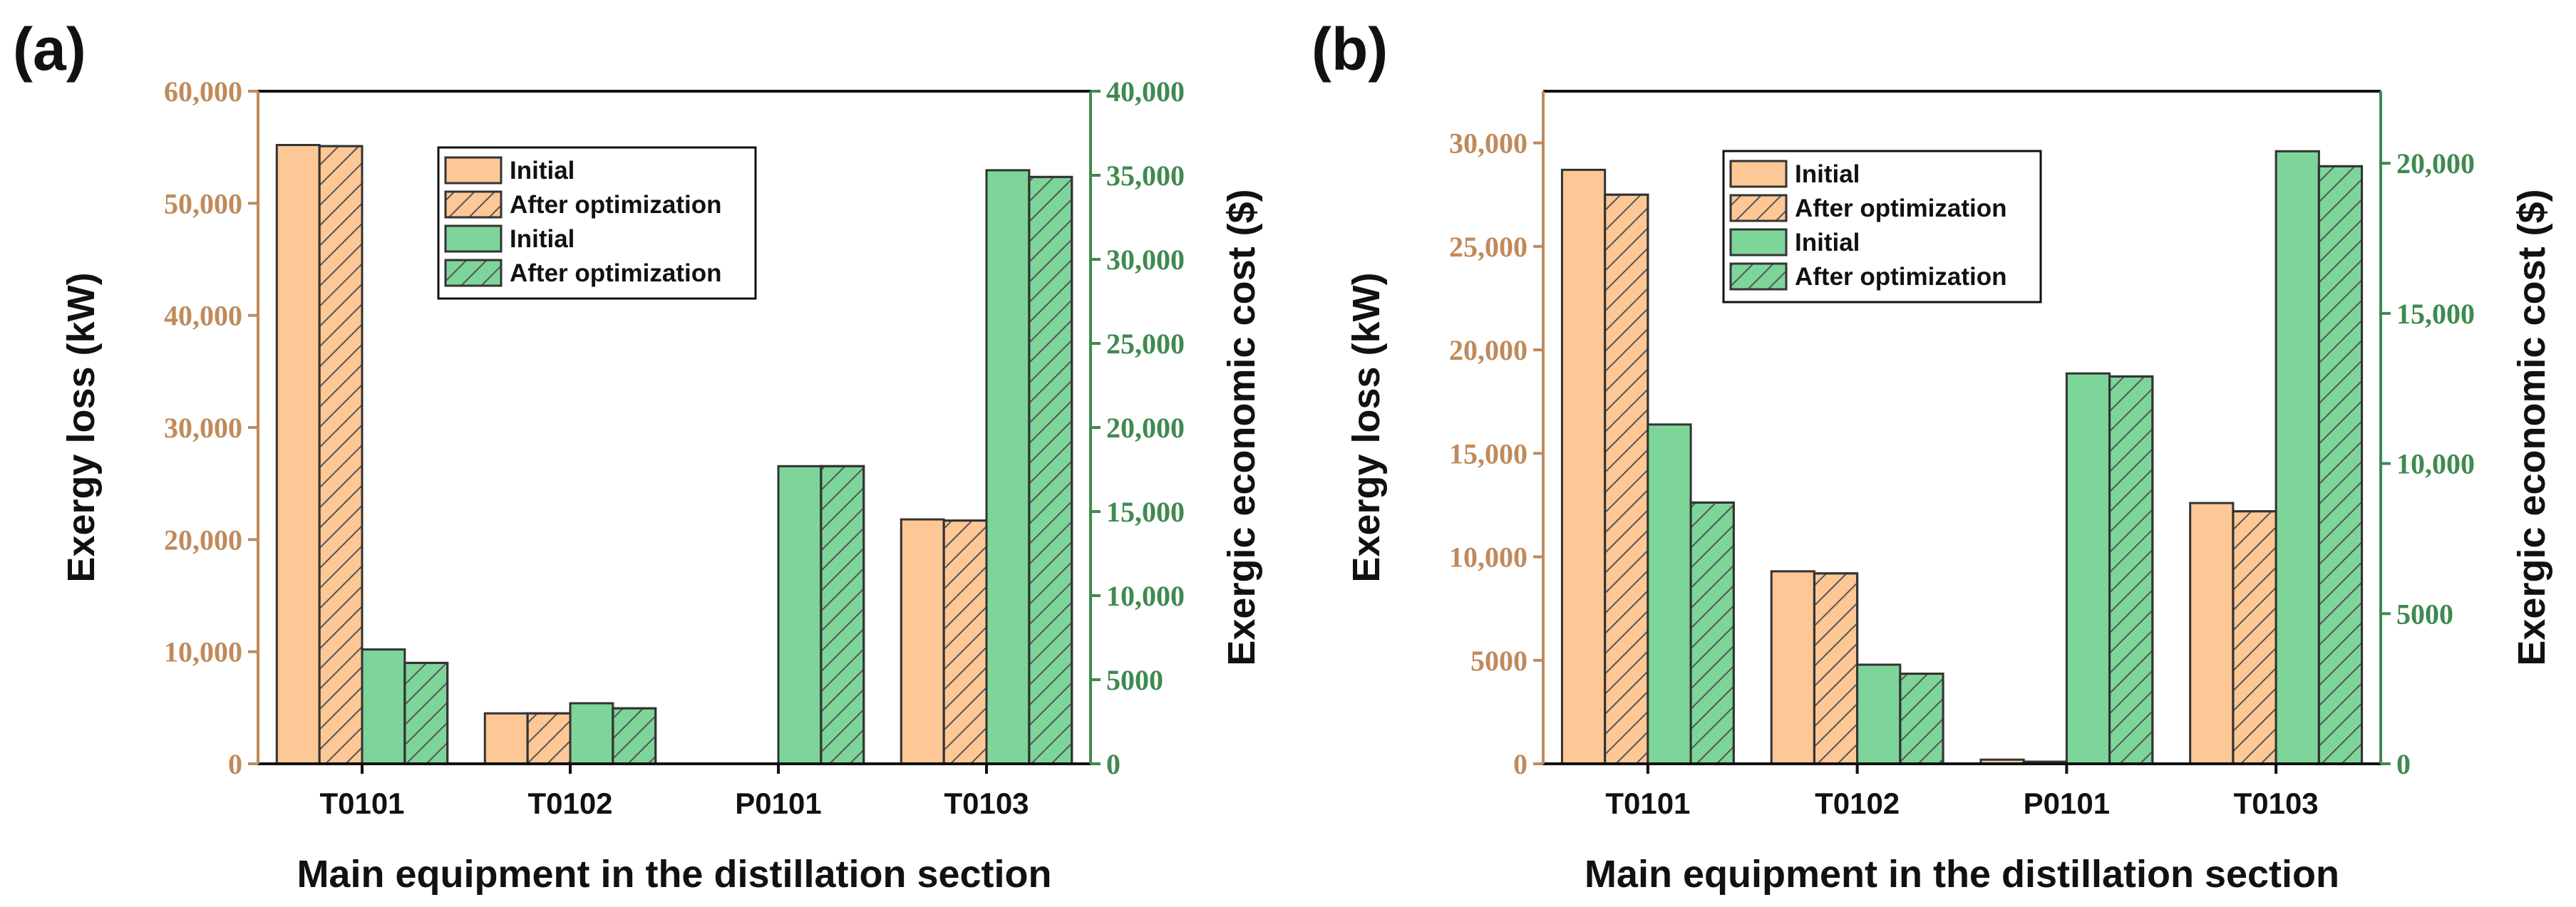 Image resolution: width=2576 pixels, height=907 pixels. What do you see at coordinates (1145, 260) in the screenshot?
I see `right-tick-label: 30,000` at bounding box center [1145, 260].